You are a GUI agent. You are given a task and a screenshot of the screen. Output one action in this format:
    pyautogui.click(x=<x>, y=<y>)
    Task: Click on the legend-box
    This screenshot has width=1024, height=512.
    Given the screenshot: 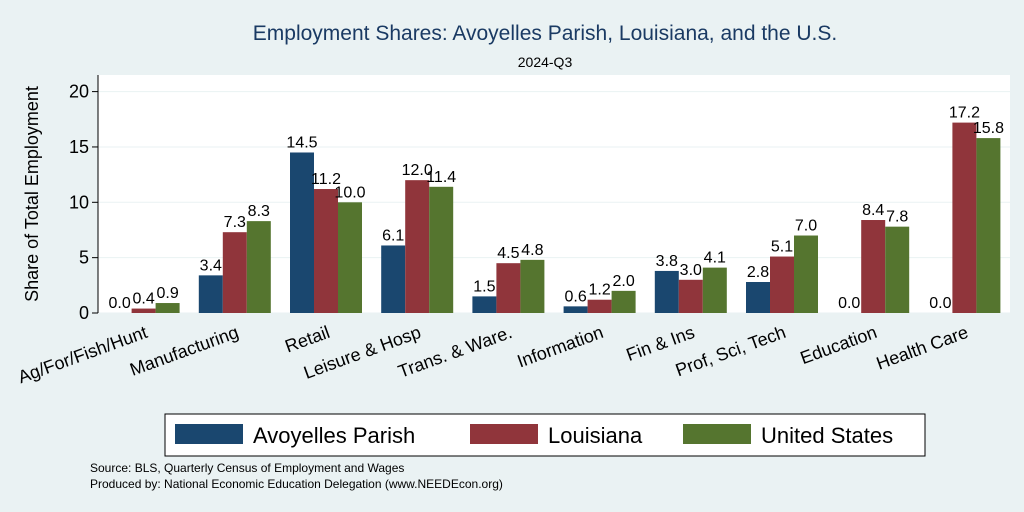 What is the action you would take?
    pyautogui.click(x=545, y=435)
    